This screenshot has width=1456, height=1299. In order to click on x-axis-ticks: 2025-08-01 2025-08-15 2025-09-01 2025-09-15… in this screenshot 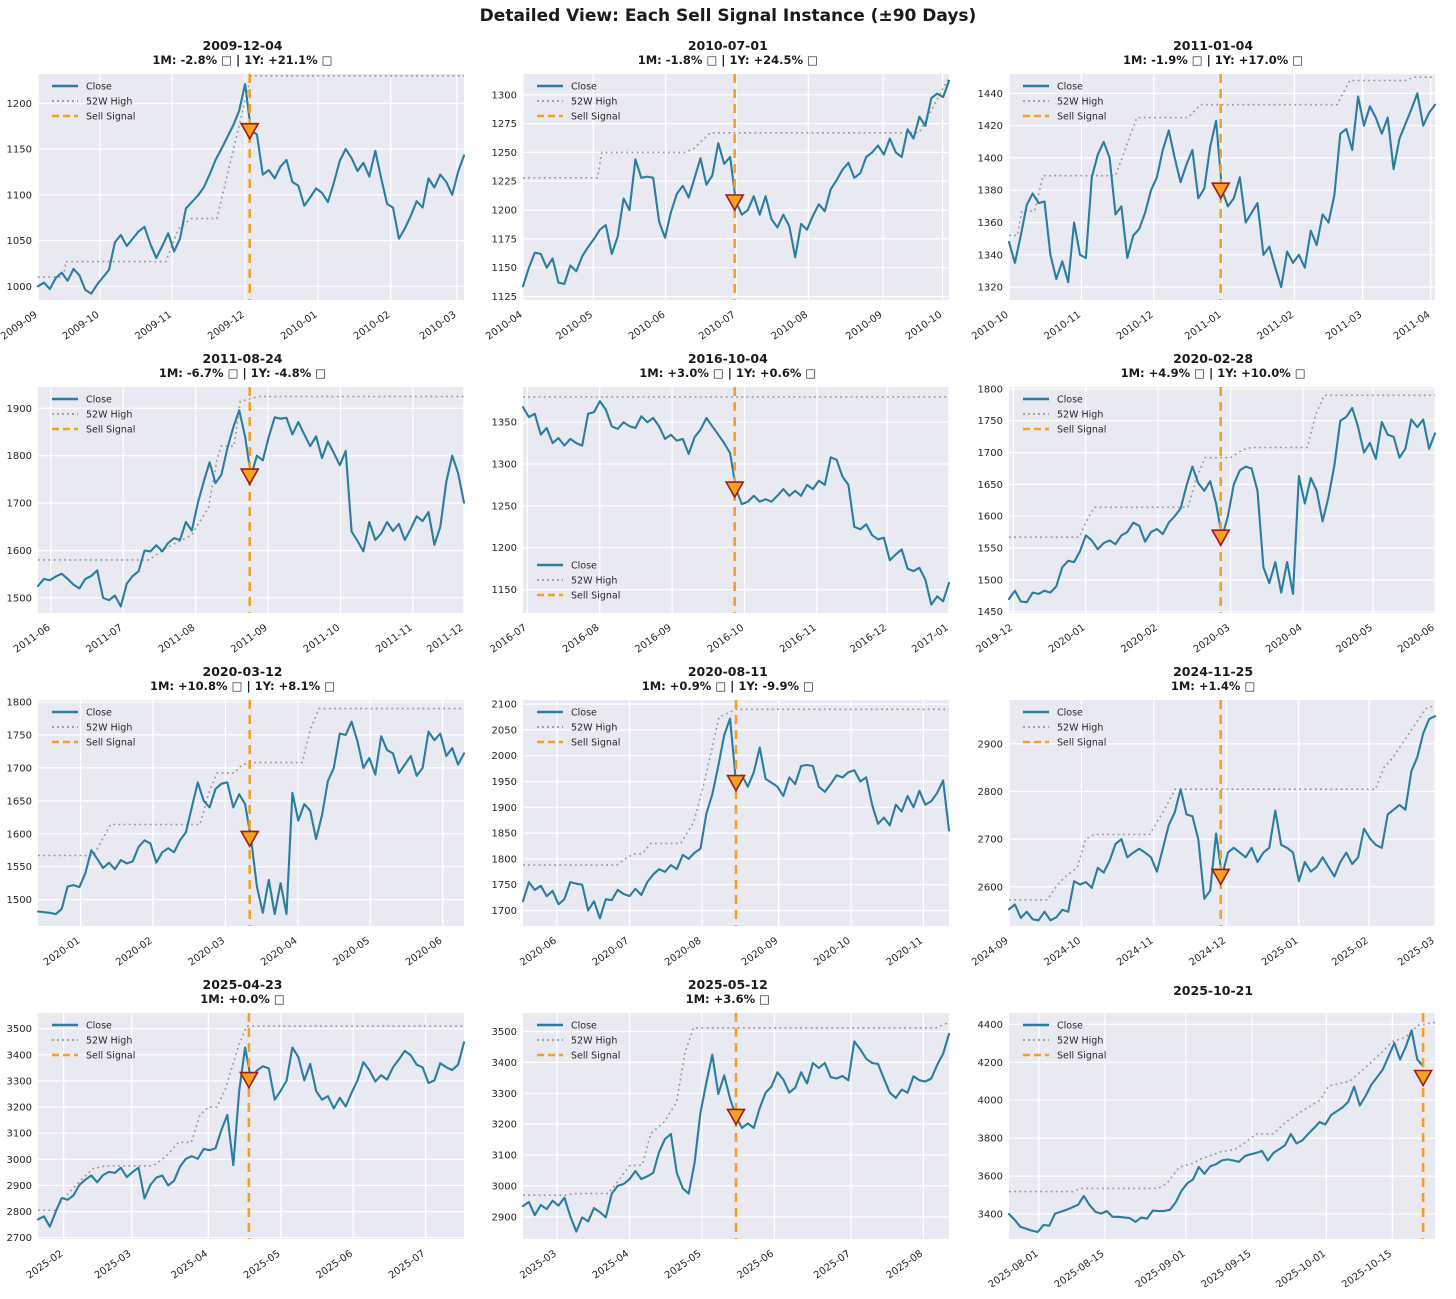, I will do `click(1190, 1267)`.